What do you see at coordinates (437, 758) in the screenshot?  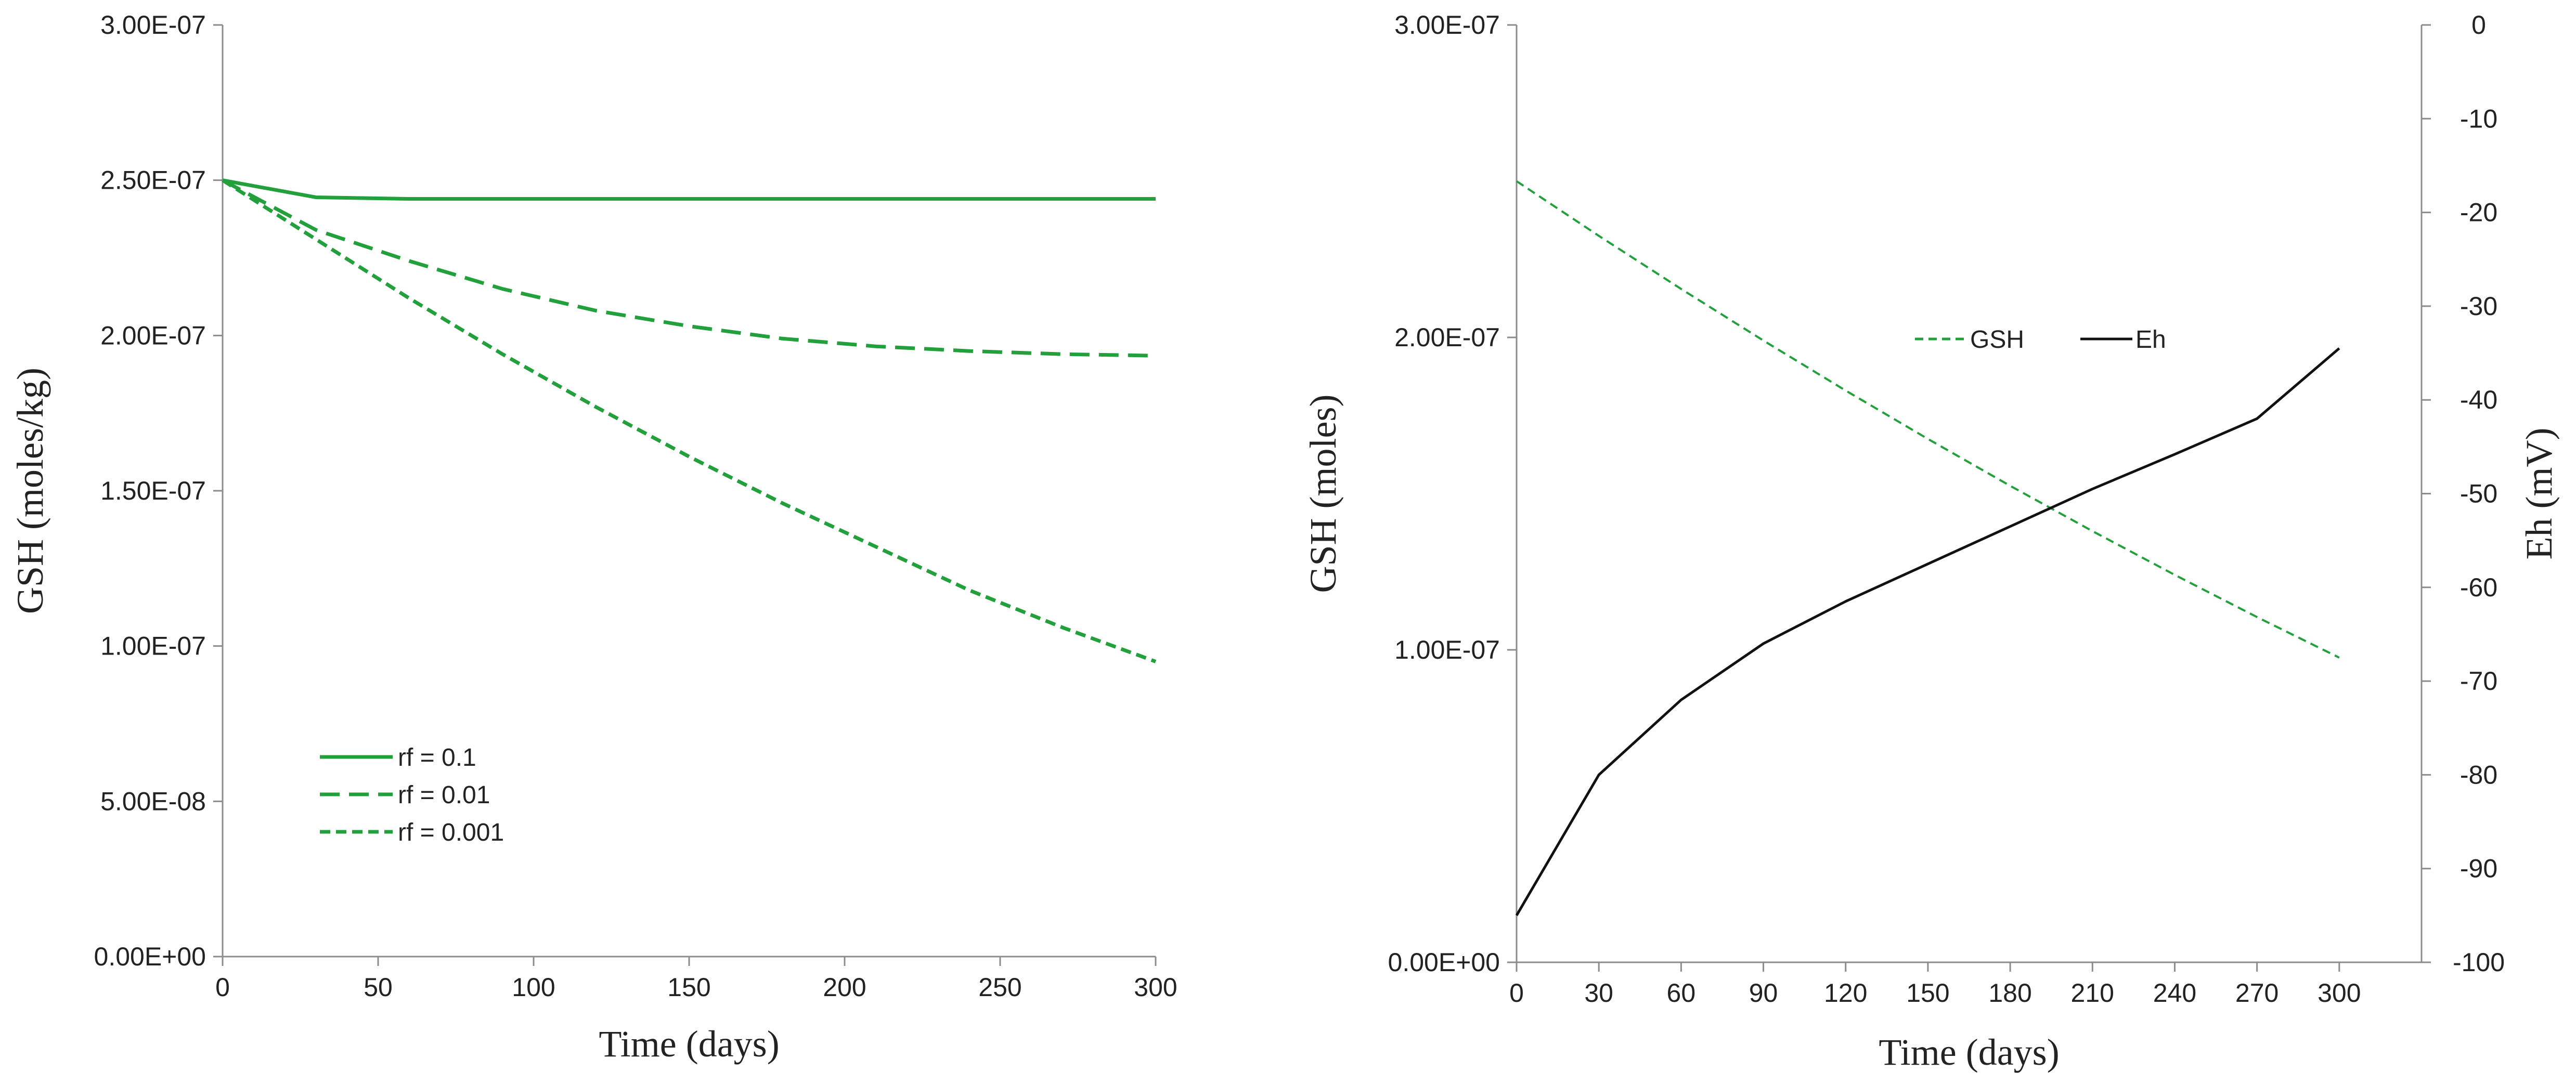 I see `legend-label: rf = 0.1` at bounding box center [437, 758].